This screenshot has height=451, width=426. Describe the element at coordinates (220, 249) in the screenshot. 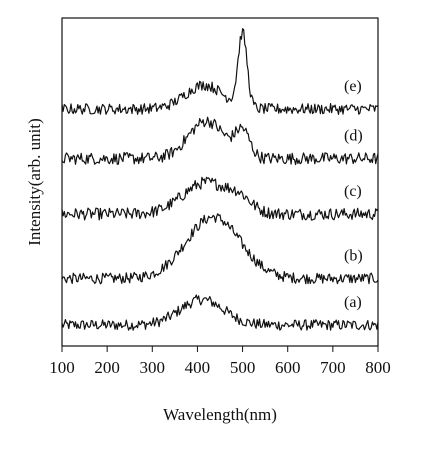

I see `series-trace-b` at that location.